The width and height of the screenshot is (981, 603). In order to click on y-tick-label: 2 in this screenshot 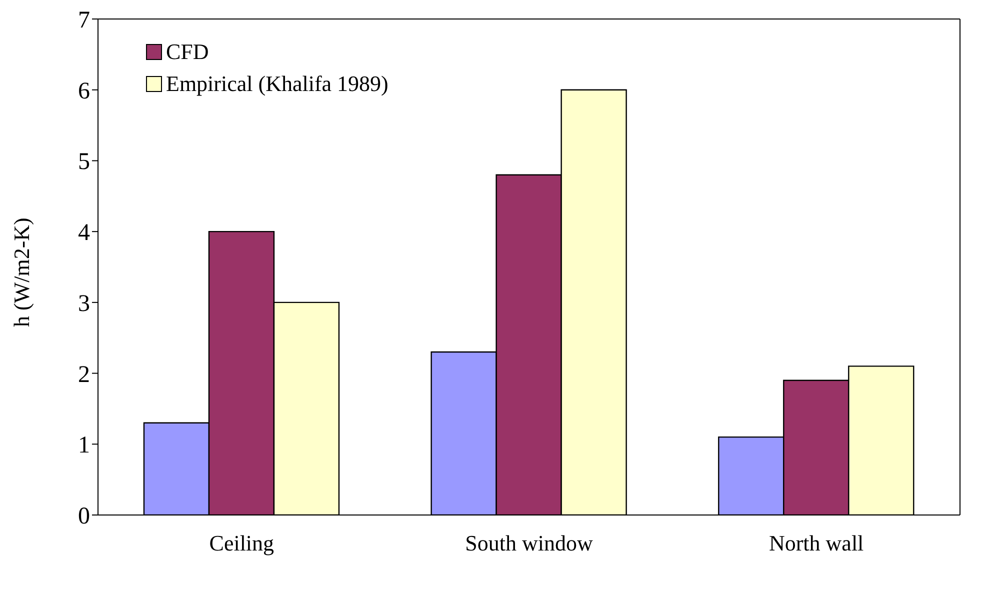, I will do `click(84, 375)`.